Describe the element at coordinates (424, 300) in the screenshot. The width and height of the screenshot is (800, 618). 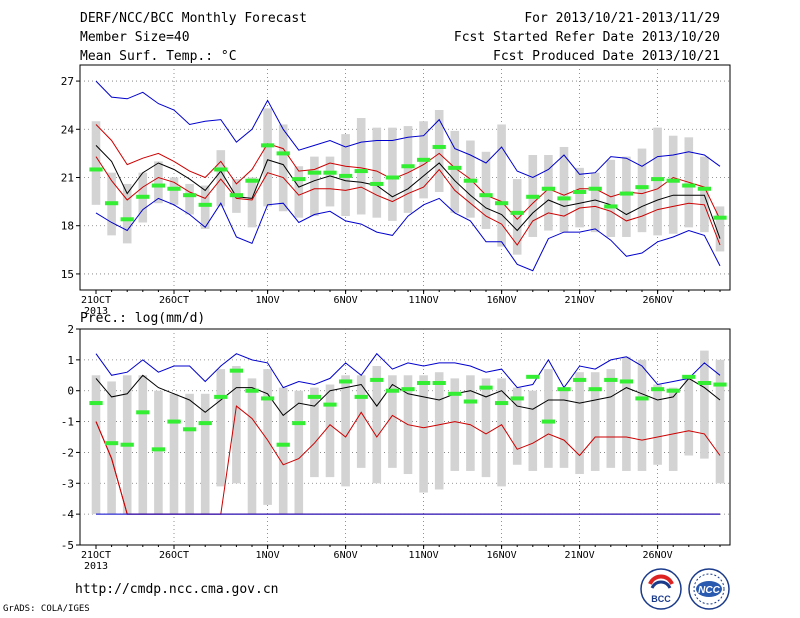
I see `temp-xtick-label: 11NOV` at that location.